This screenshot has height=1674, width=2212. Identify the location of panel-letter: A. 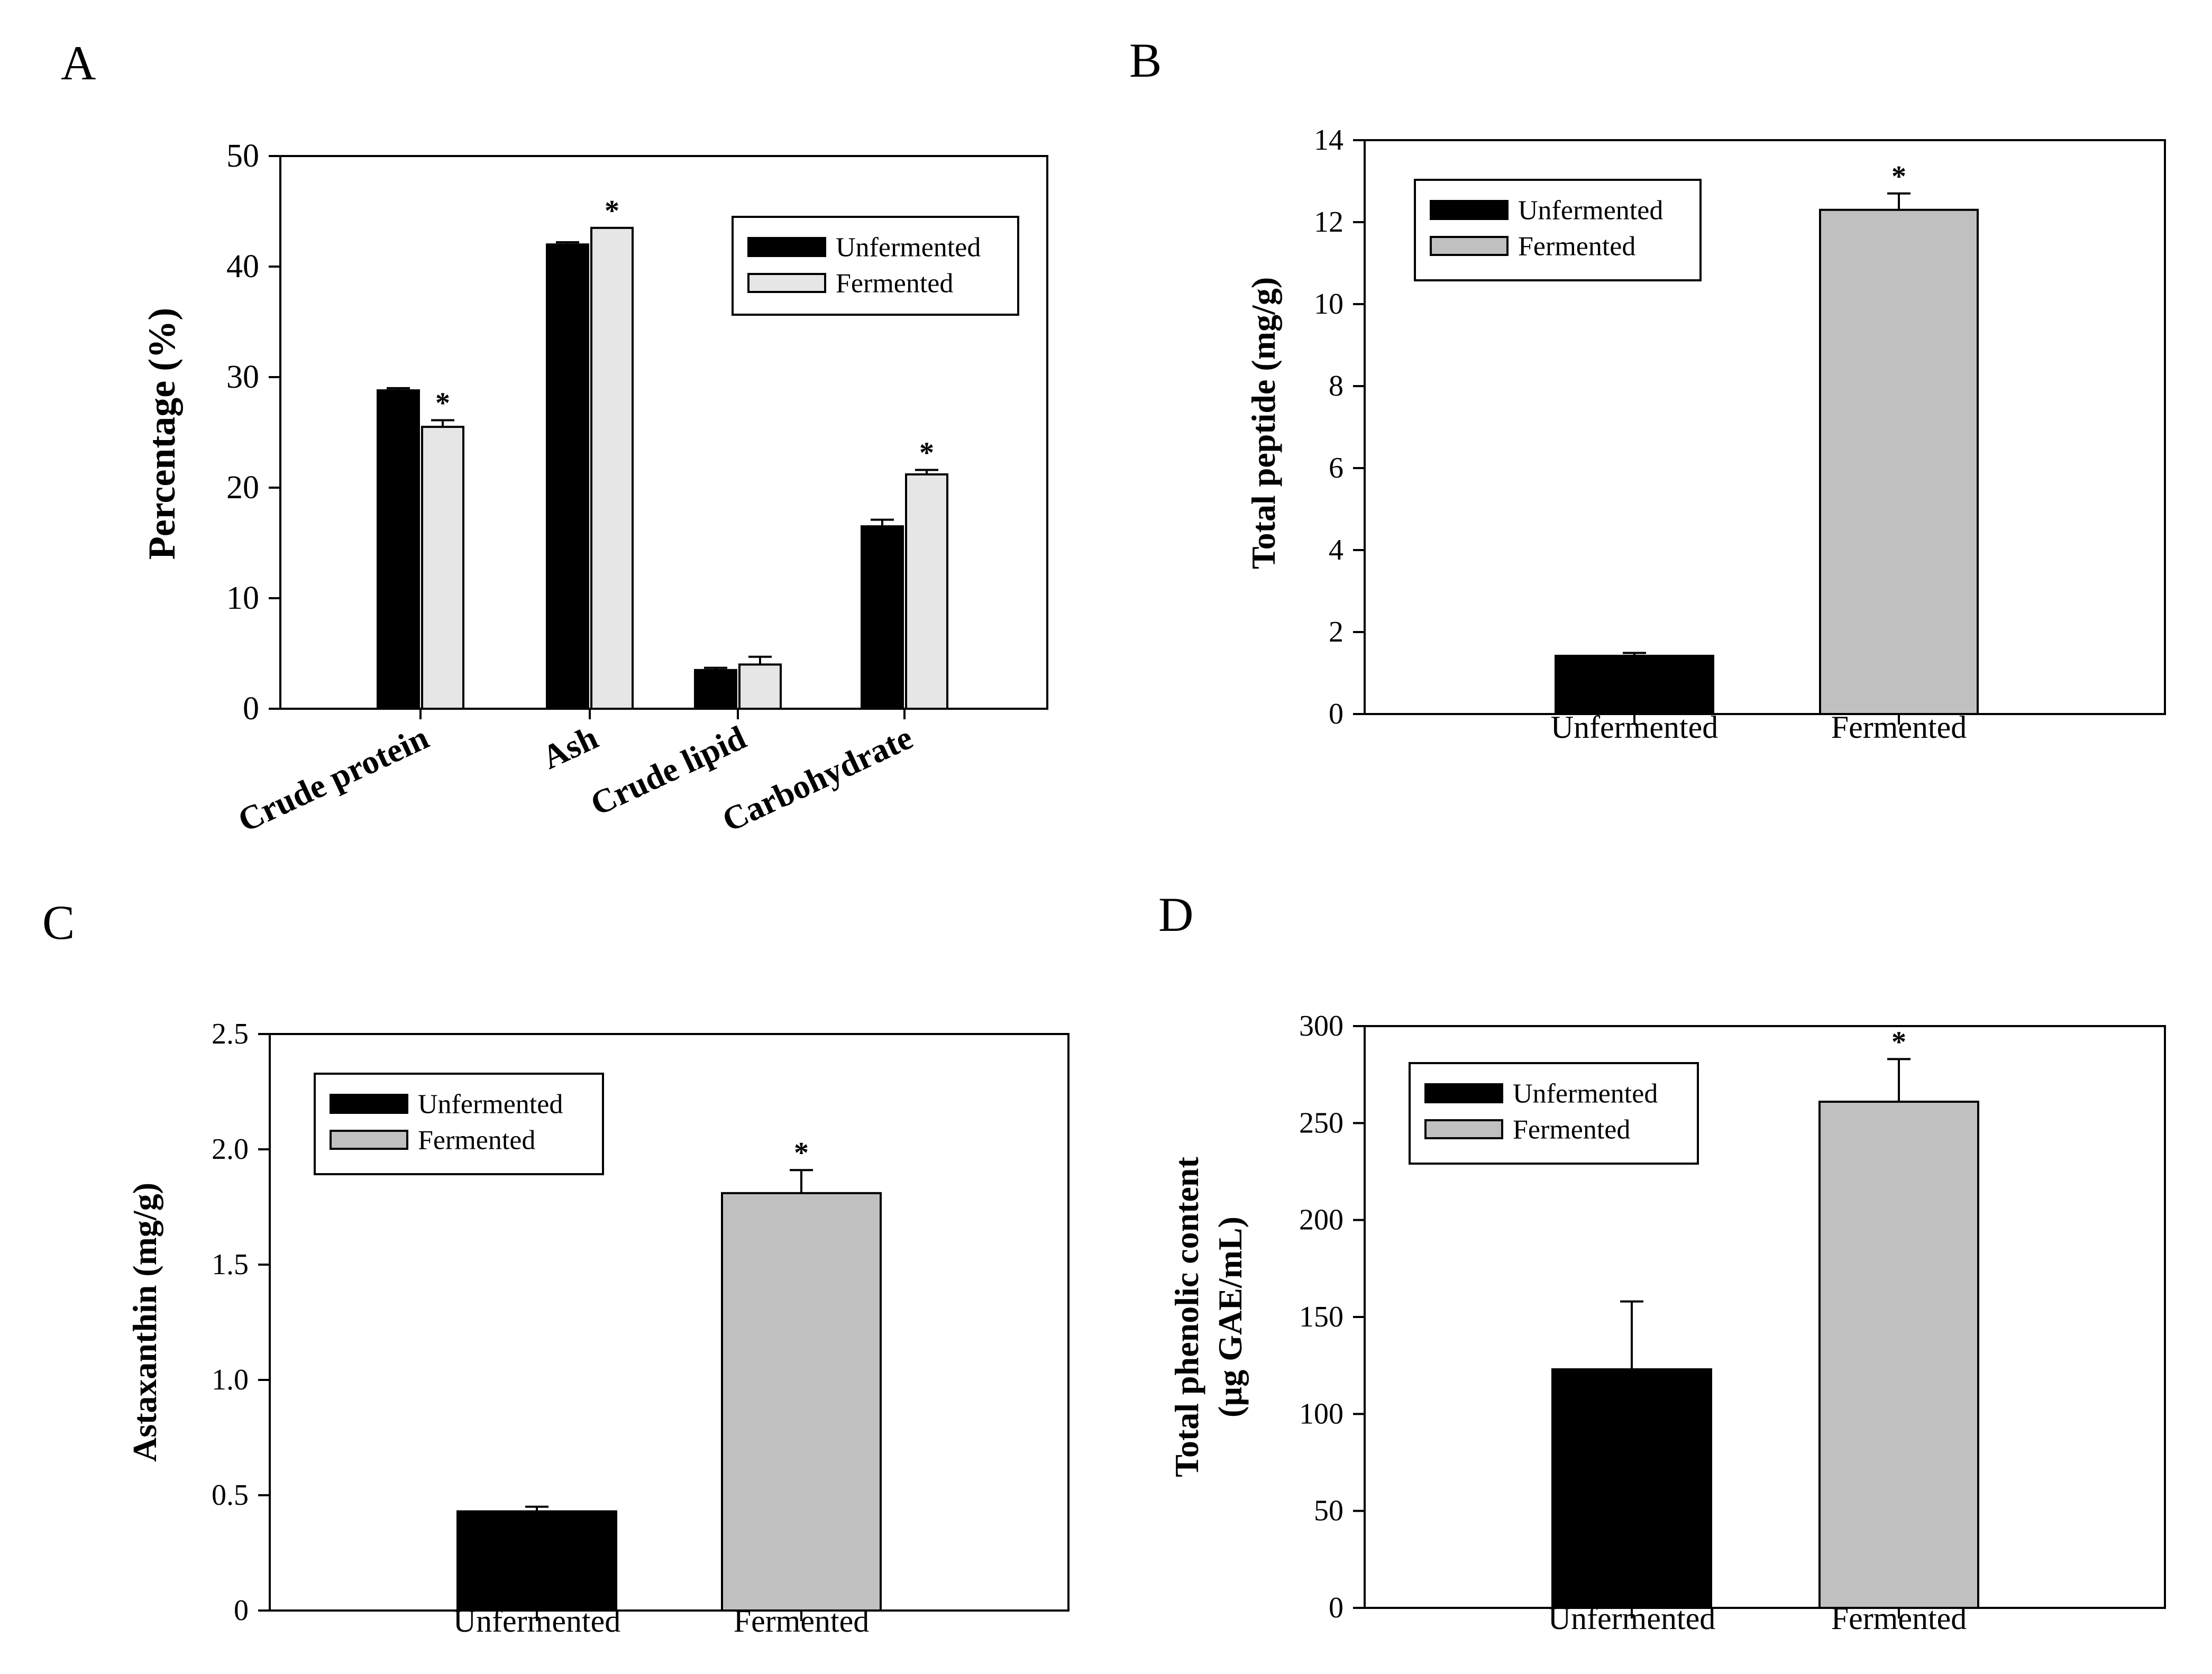
(78, 63).